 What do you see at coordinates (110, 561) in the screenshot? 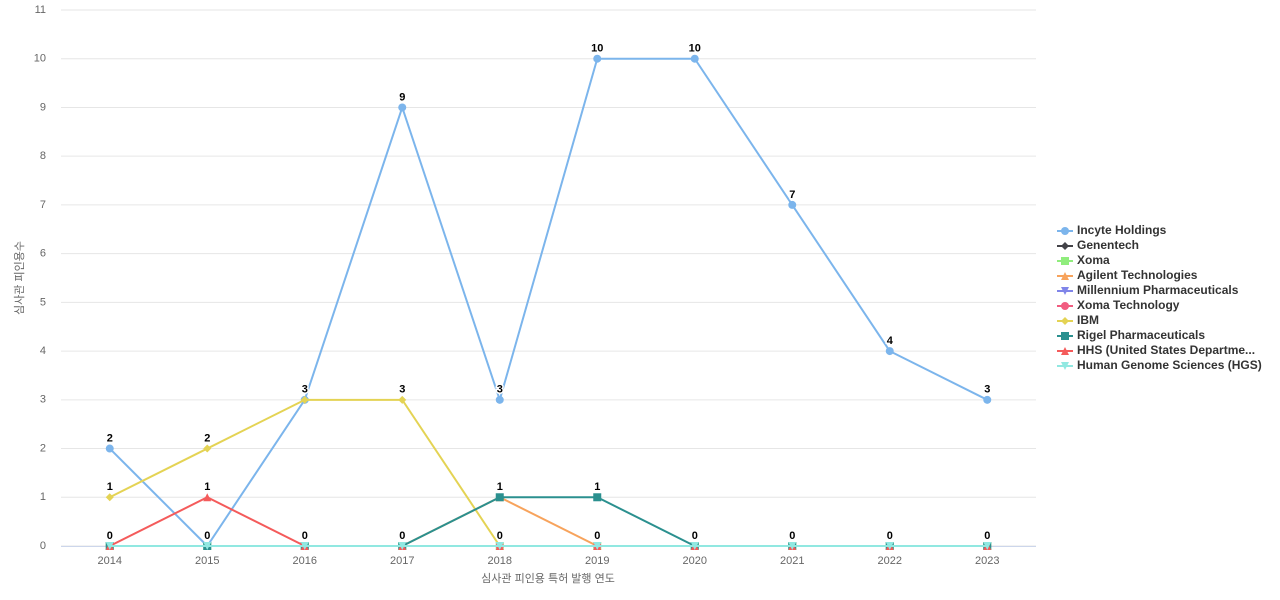
I see `x-tick-label: 2014` at bounding box center [110, 561].